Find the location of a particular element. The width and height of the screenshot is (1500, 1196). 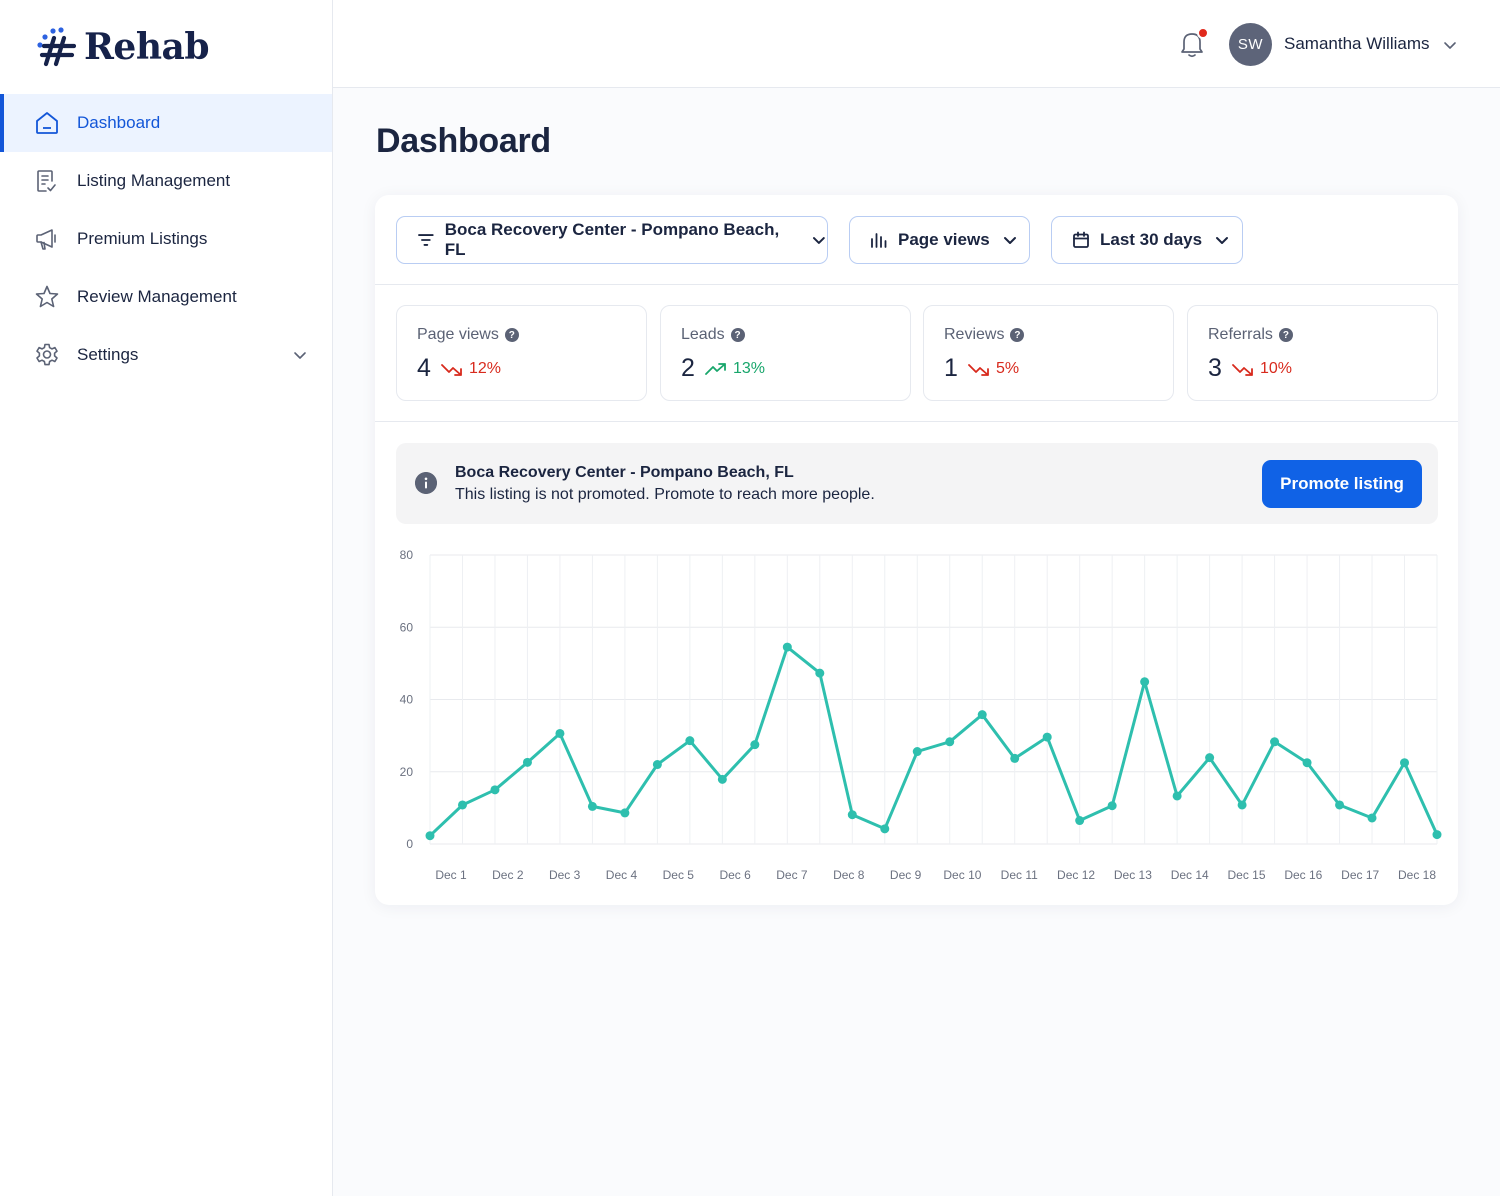

stat-label: Reviews is located at coordinates (974, 334).